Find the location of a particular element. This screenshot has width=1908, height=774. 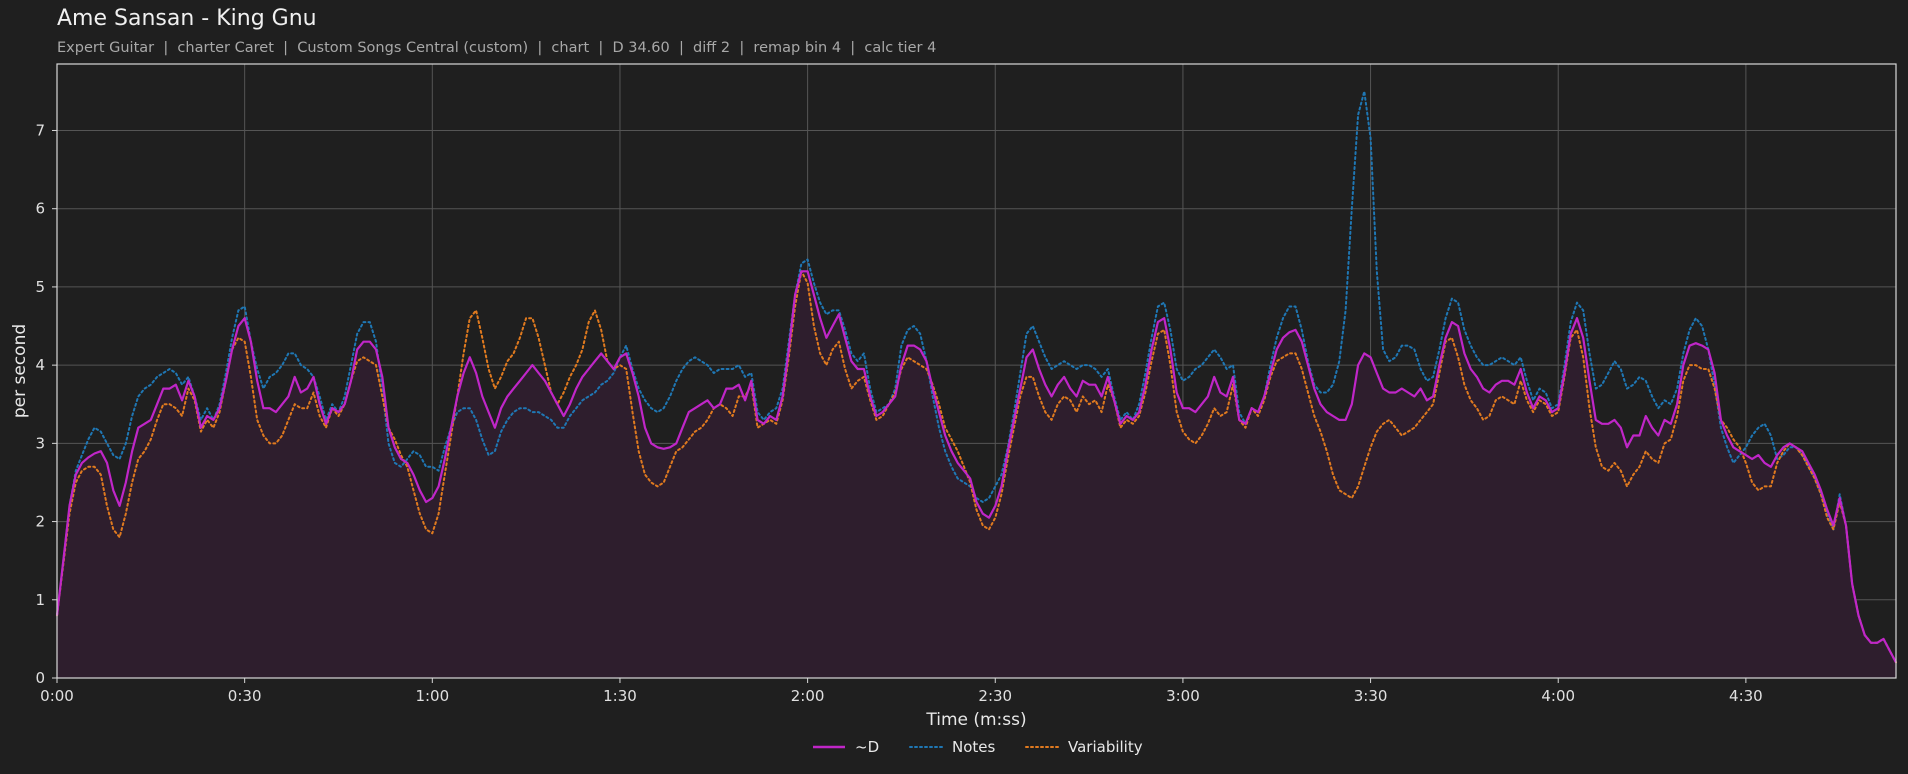

legend: ~D Notes Variability is located at coordinates (978, 747).